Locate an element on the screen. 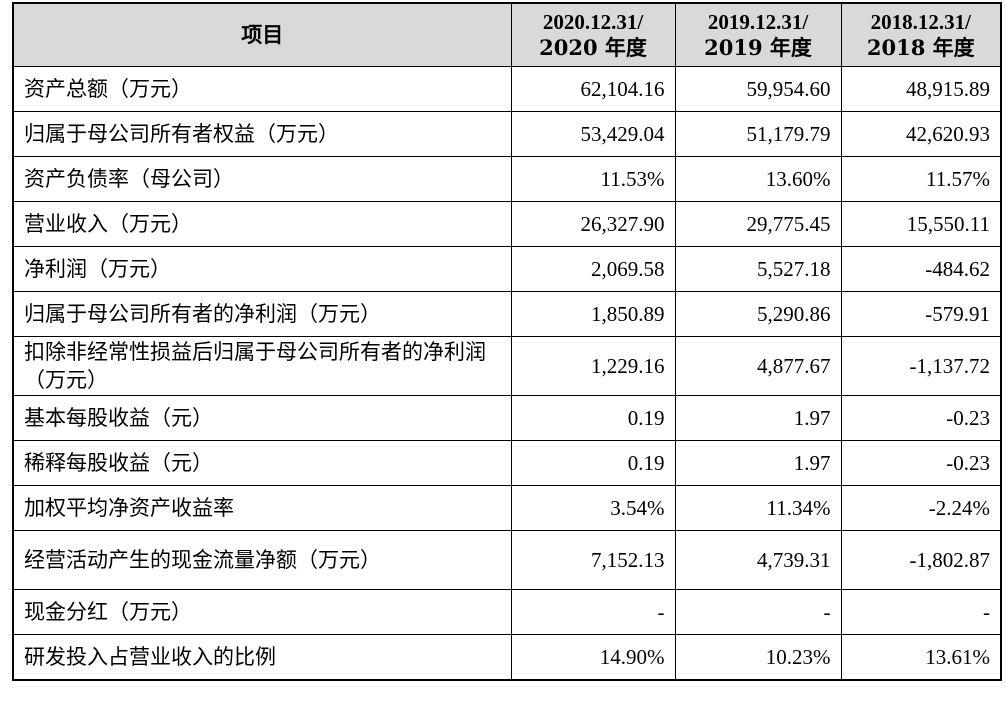  table-row: 现金分红（万元） - - - is located at coordinates (507, 612).